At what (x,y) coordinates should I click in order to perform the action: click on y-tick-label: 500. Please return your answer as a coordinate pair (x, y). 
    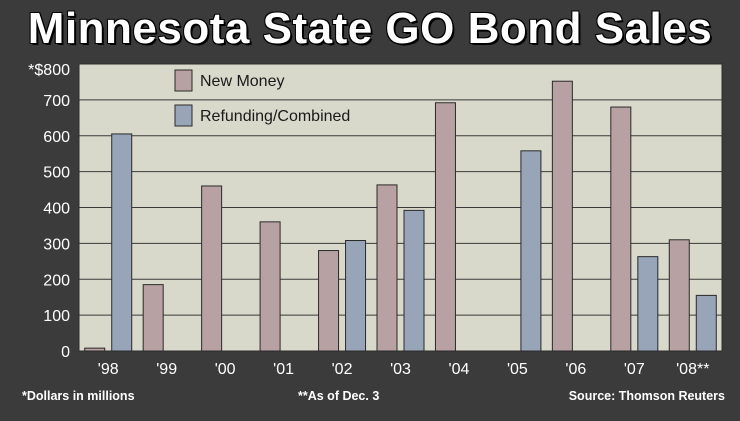
    Looking at the image, I should click on (56, 173).